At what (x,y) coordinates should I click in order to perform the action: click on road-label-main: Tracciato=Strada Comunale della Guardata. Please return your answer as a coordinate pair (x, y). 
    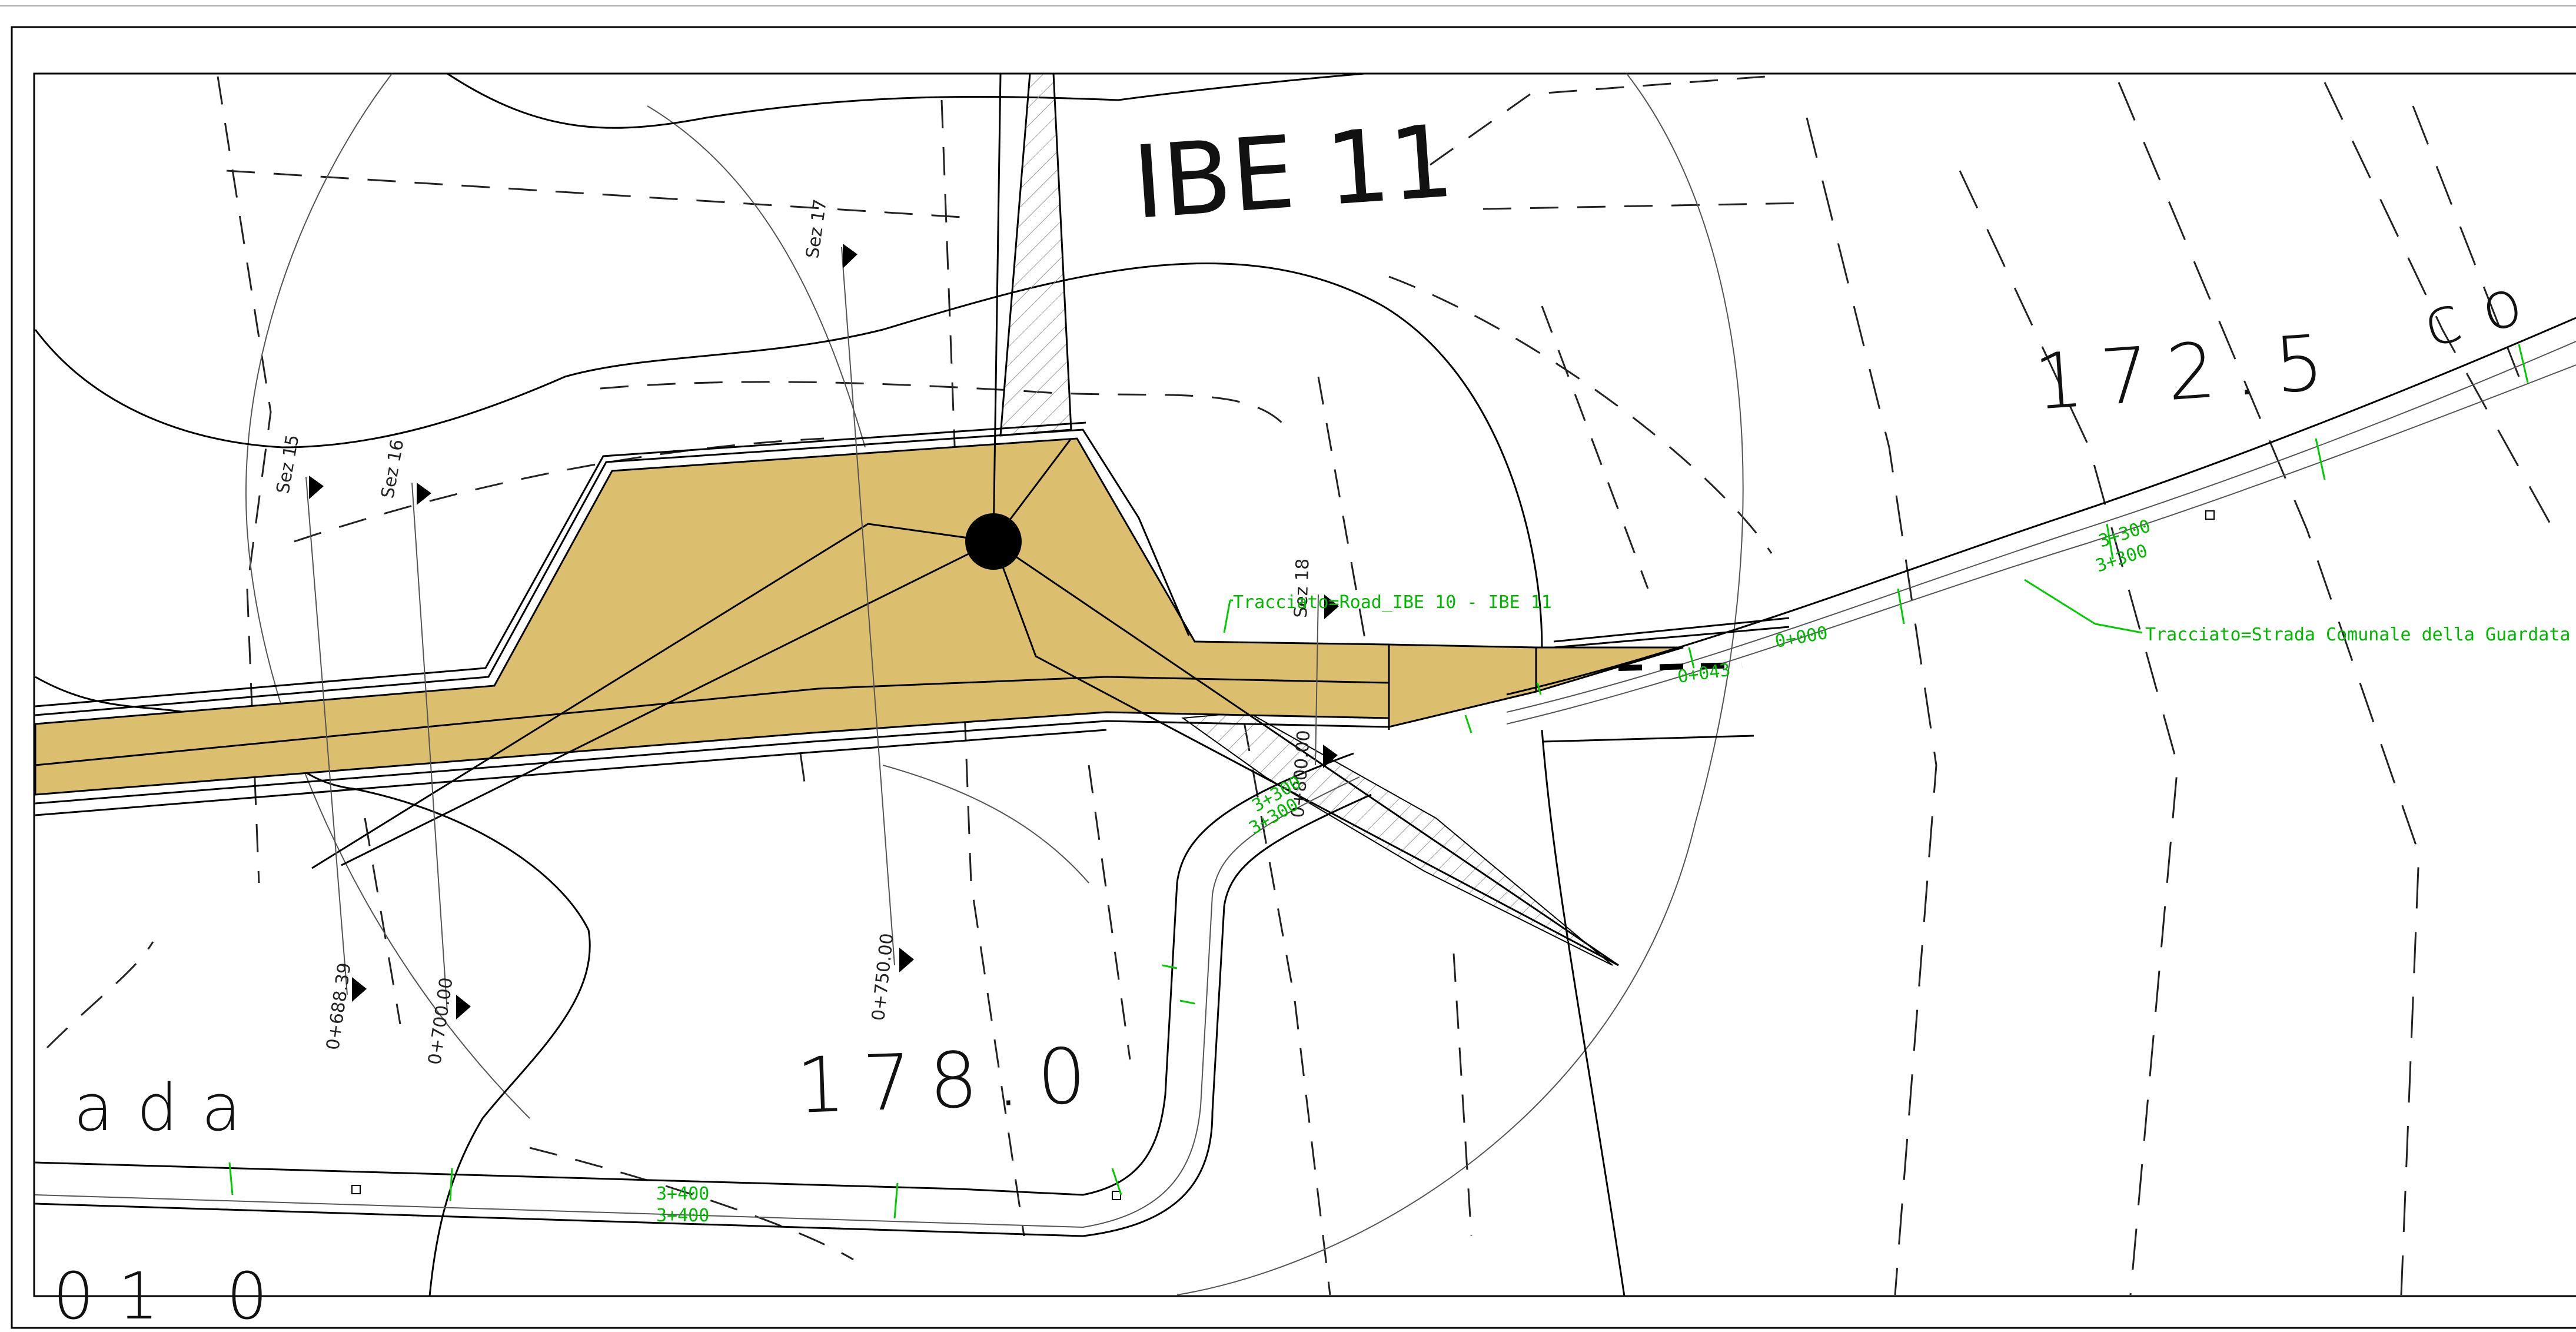
    Looking at the image, I should click on (2357, 635).